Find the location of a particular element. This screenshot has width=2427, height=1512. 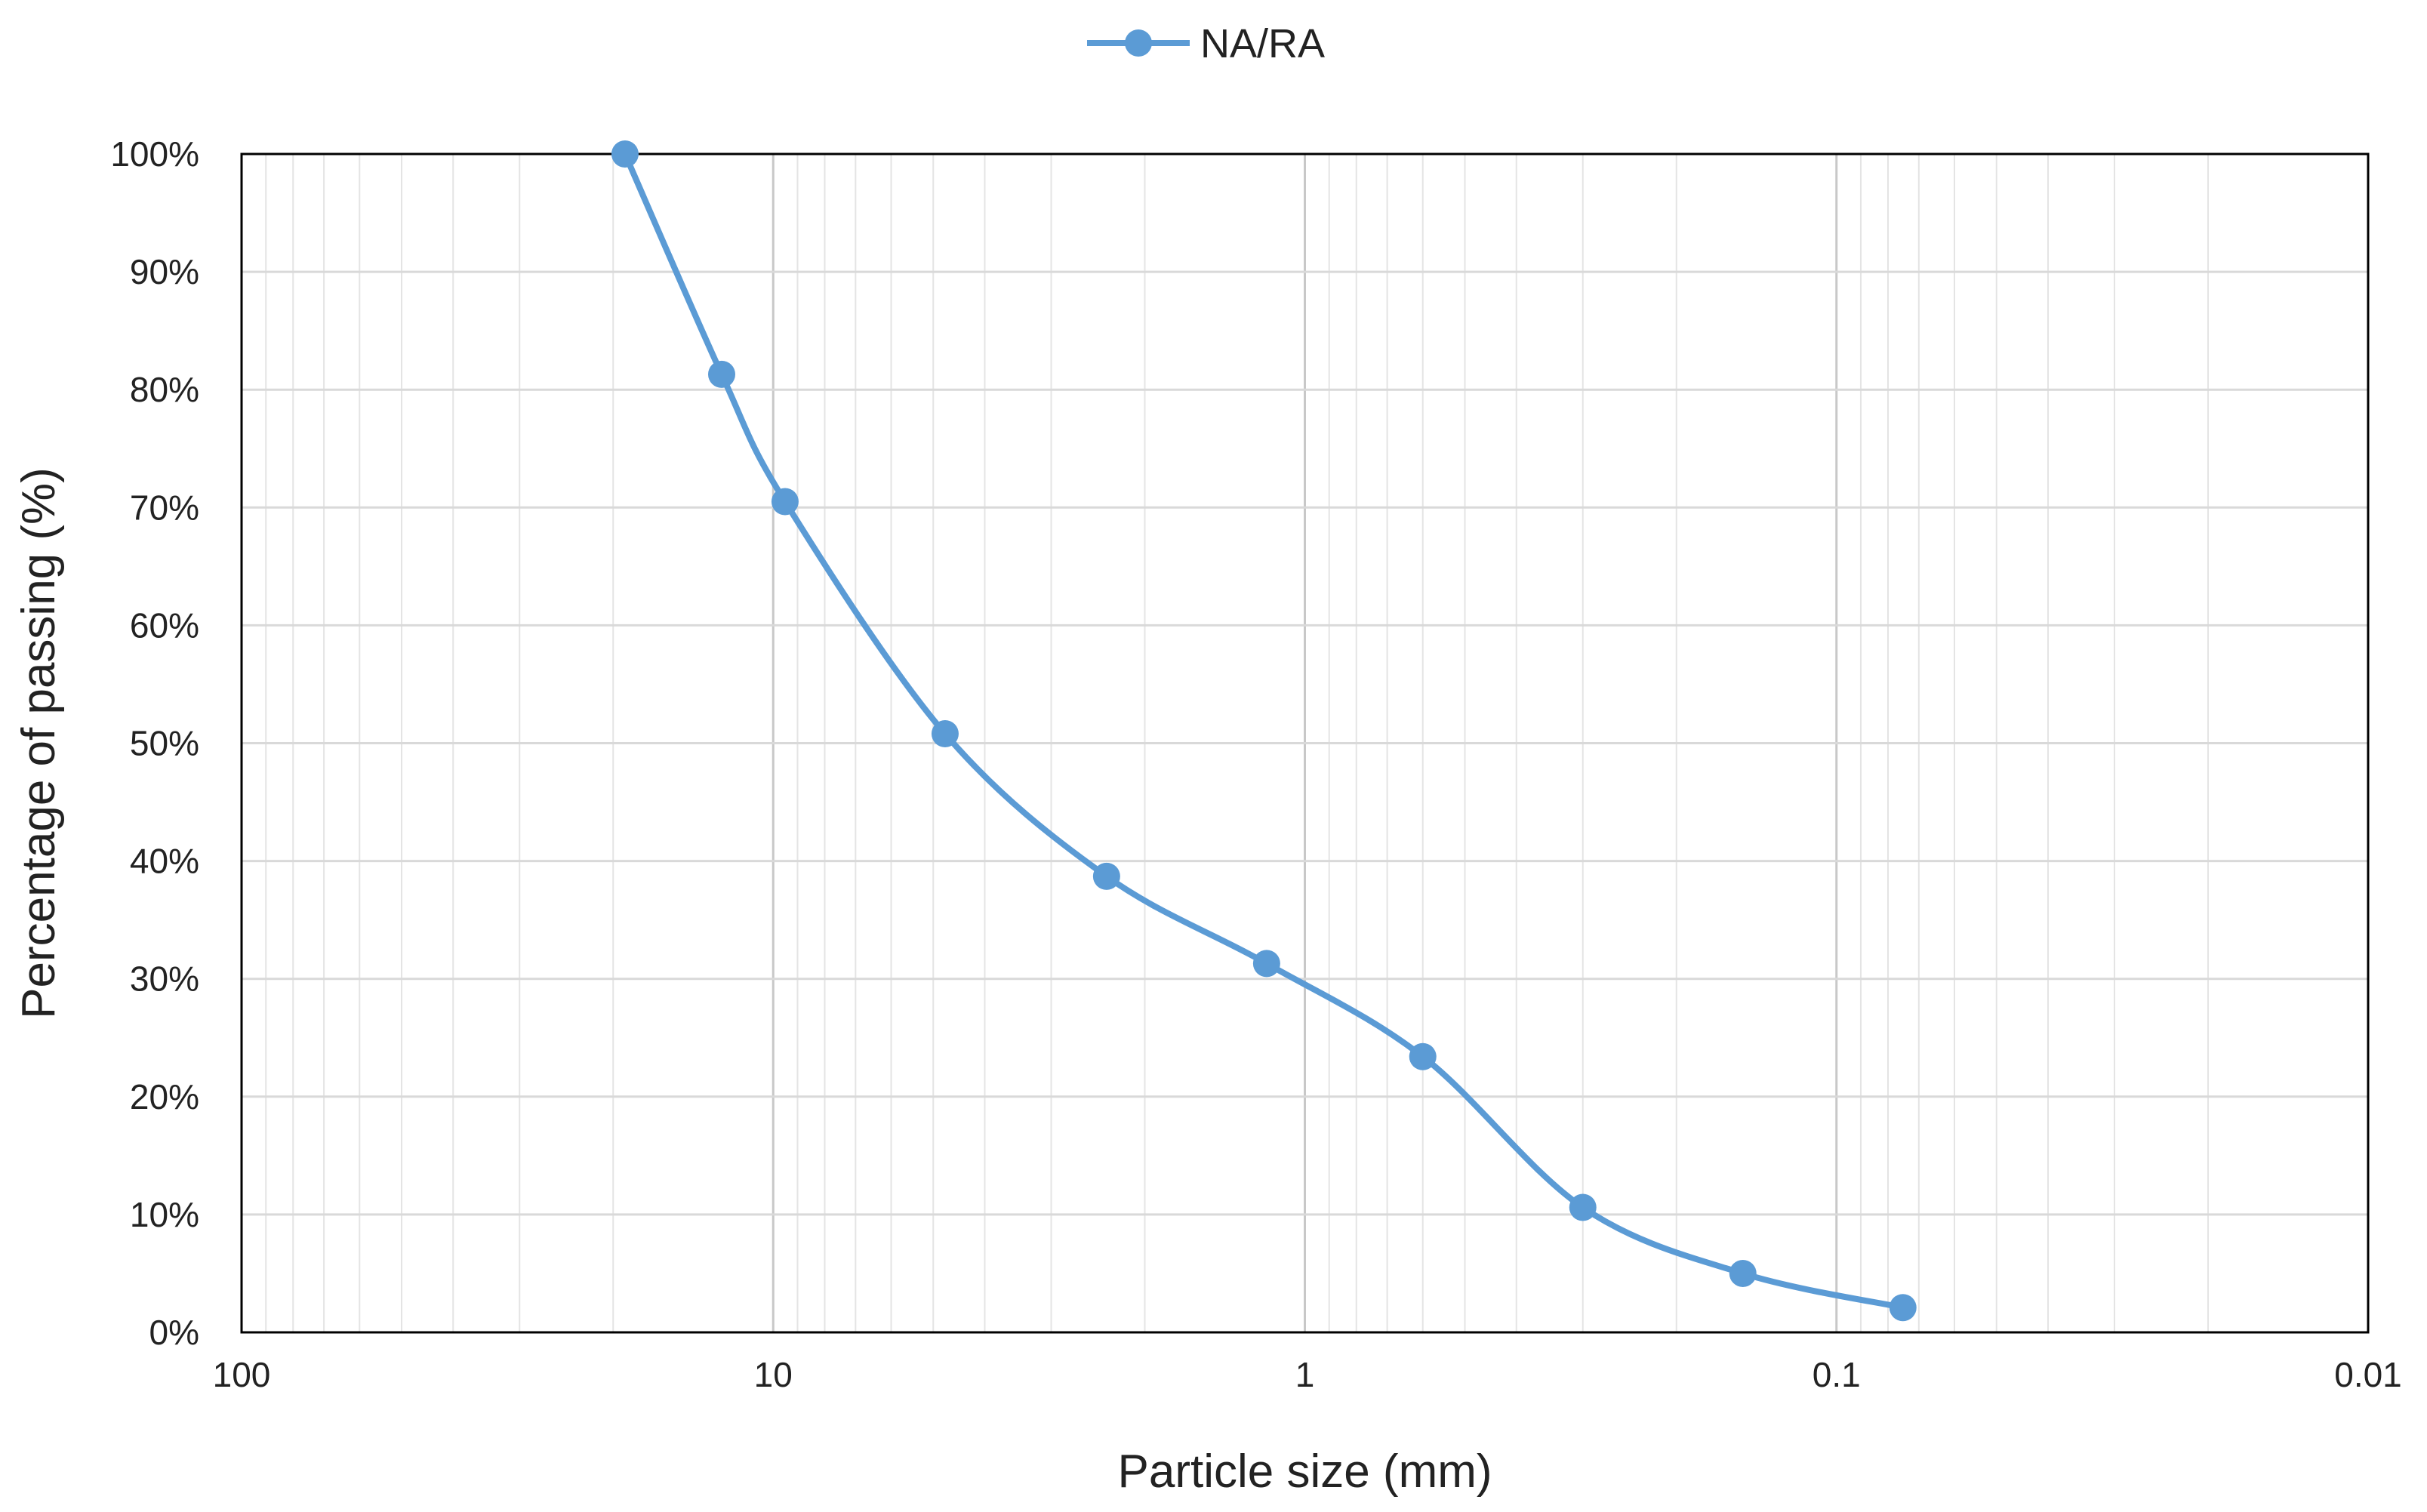

y-tick-label: 0% is located at coordinates (174, 1332).